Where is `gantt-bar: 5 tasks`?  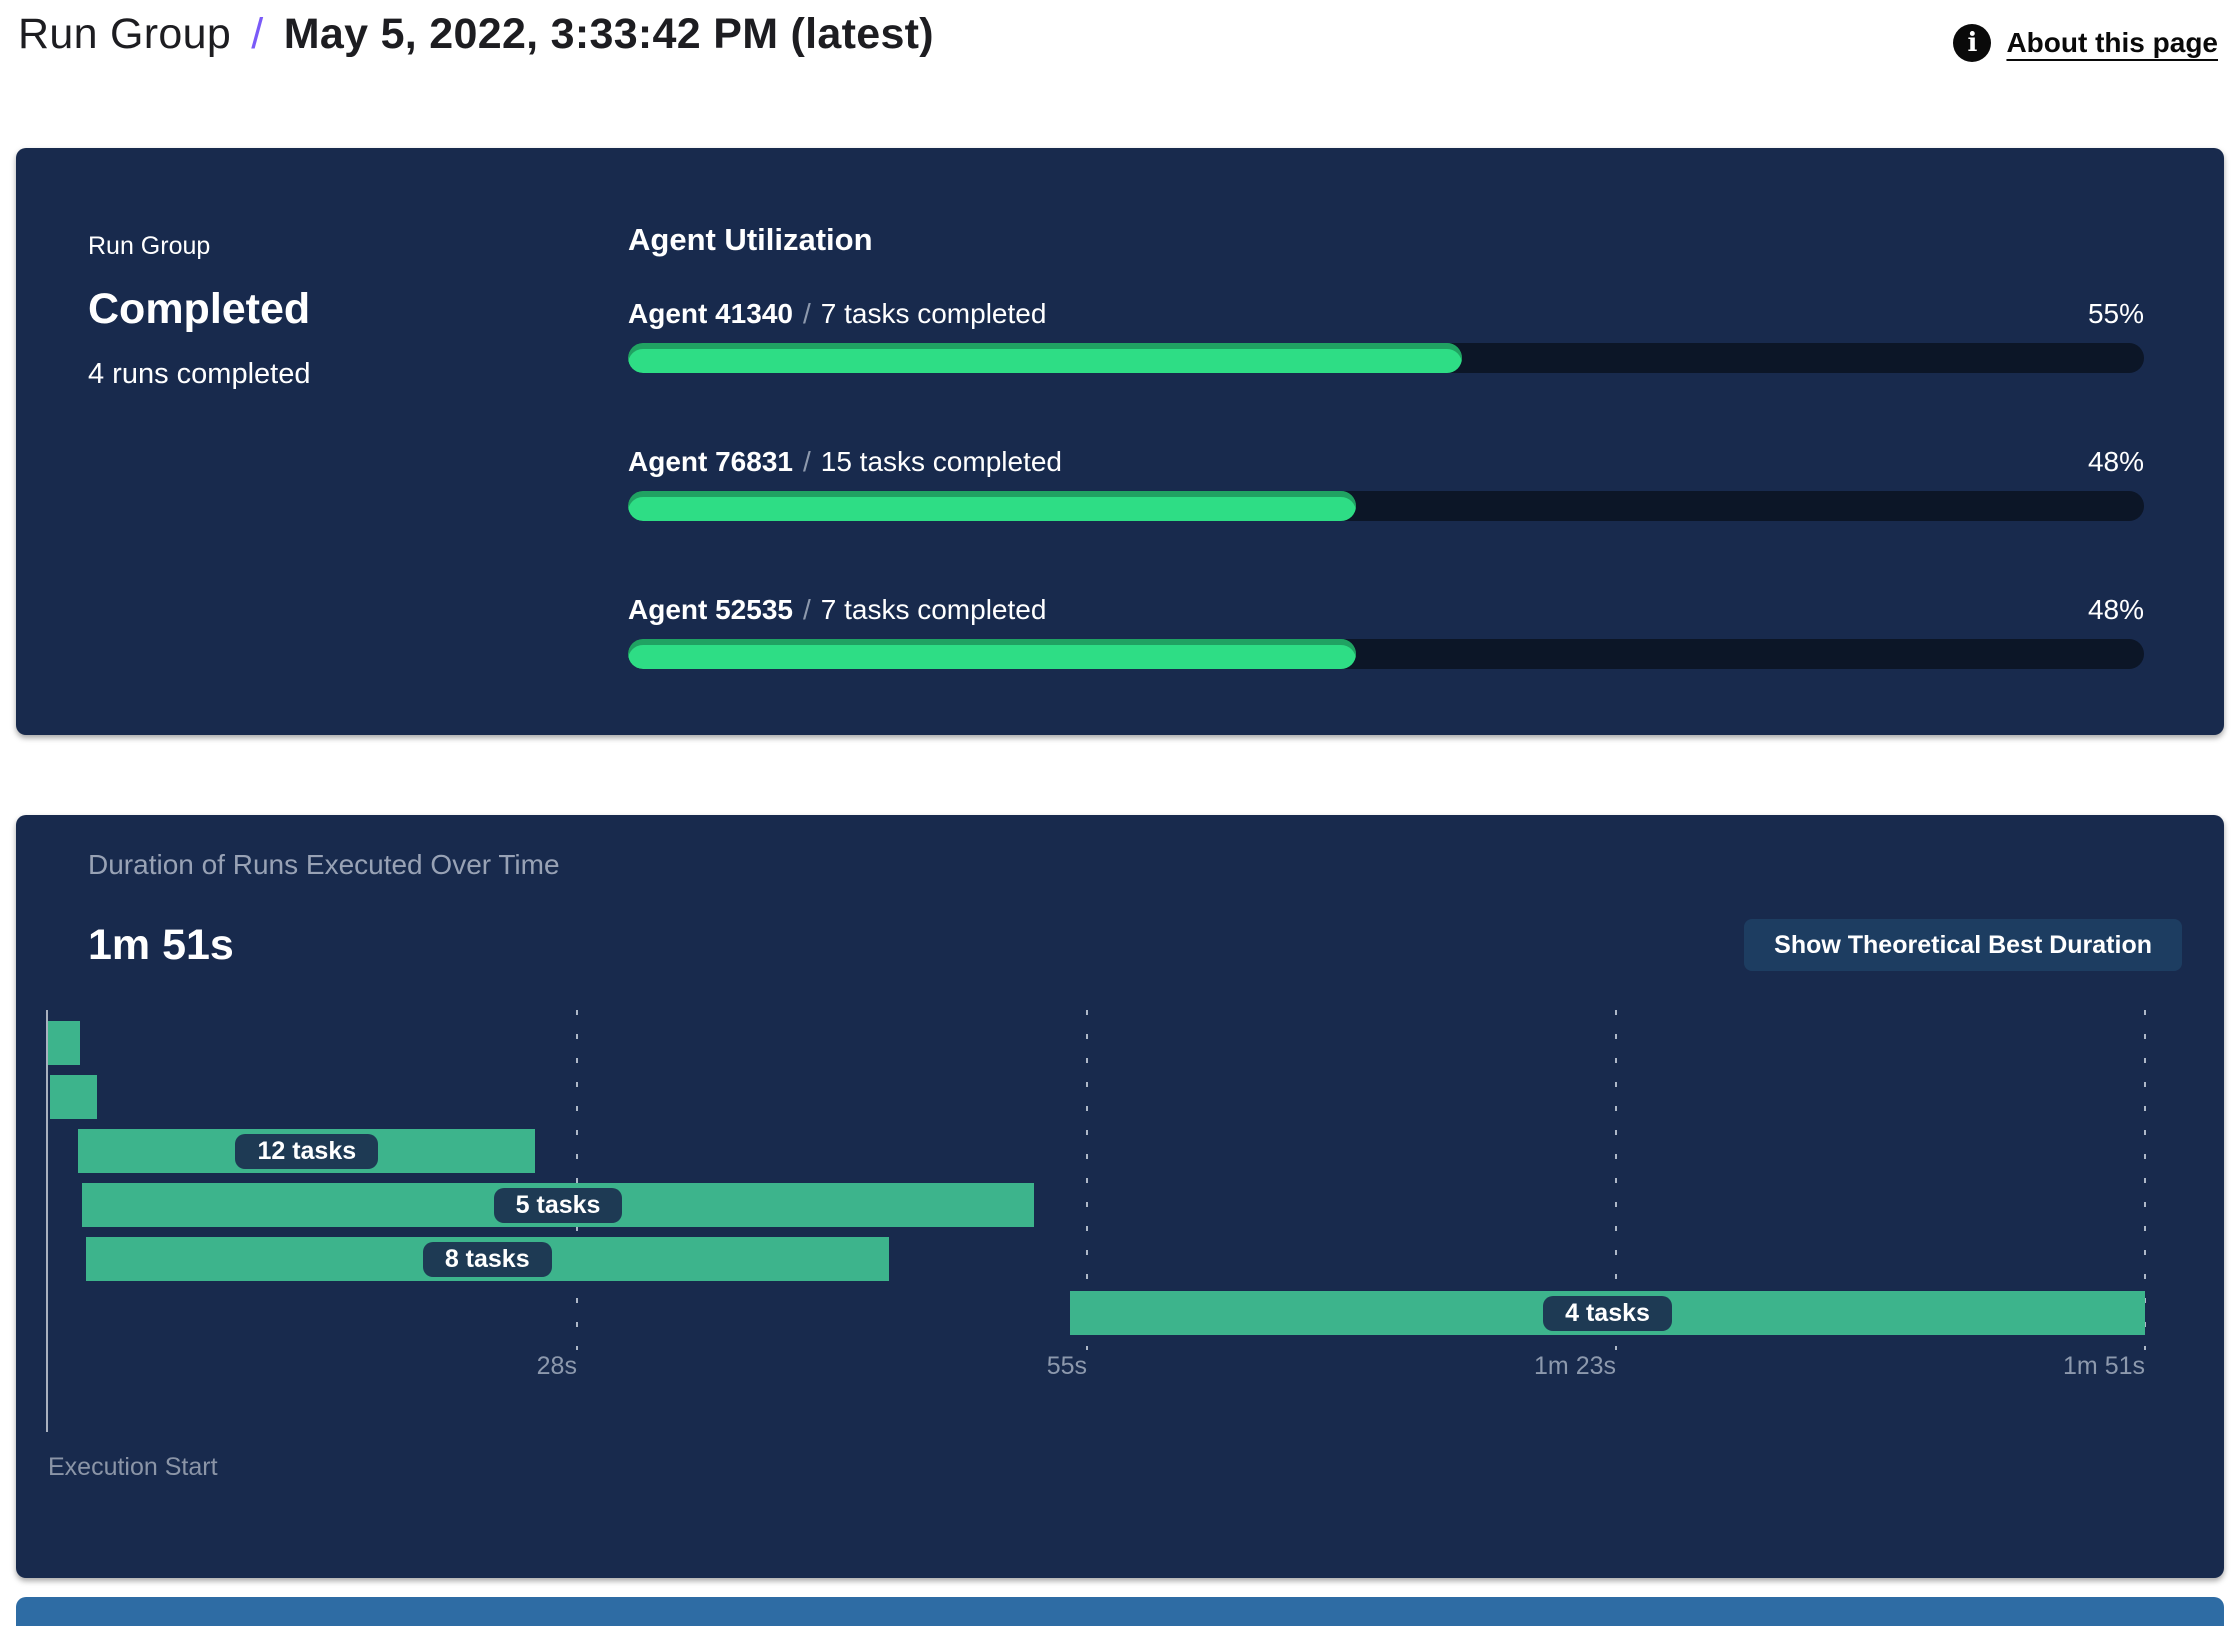
gantt-bar: 5 tasks is located at coordinates (558, 1205).